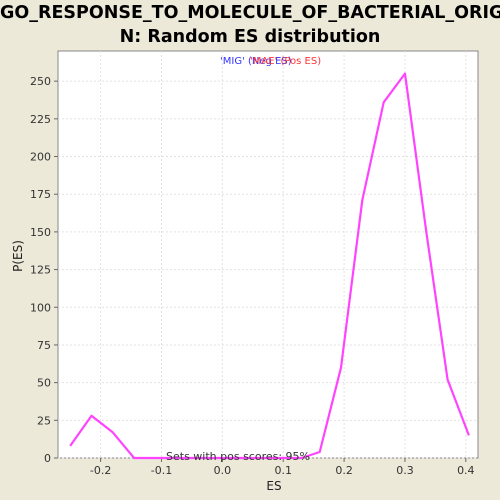  I want to click on y-tick-label: 200, so click(40, 157).